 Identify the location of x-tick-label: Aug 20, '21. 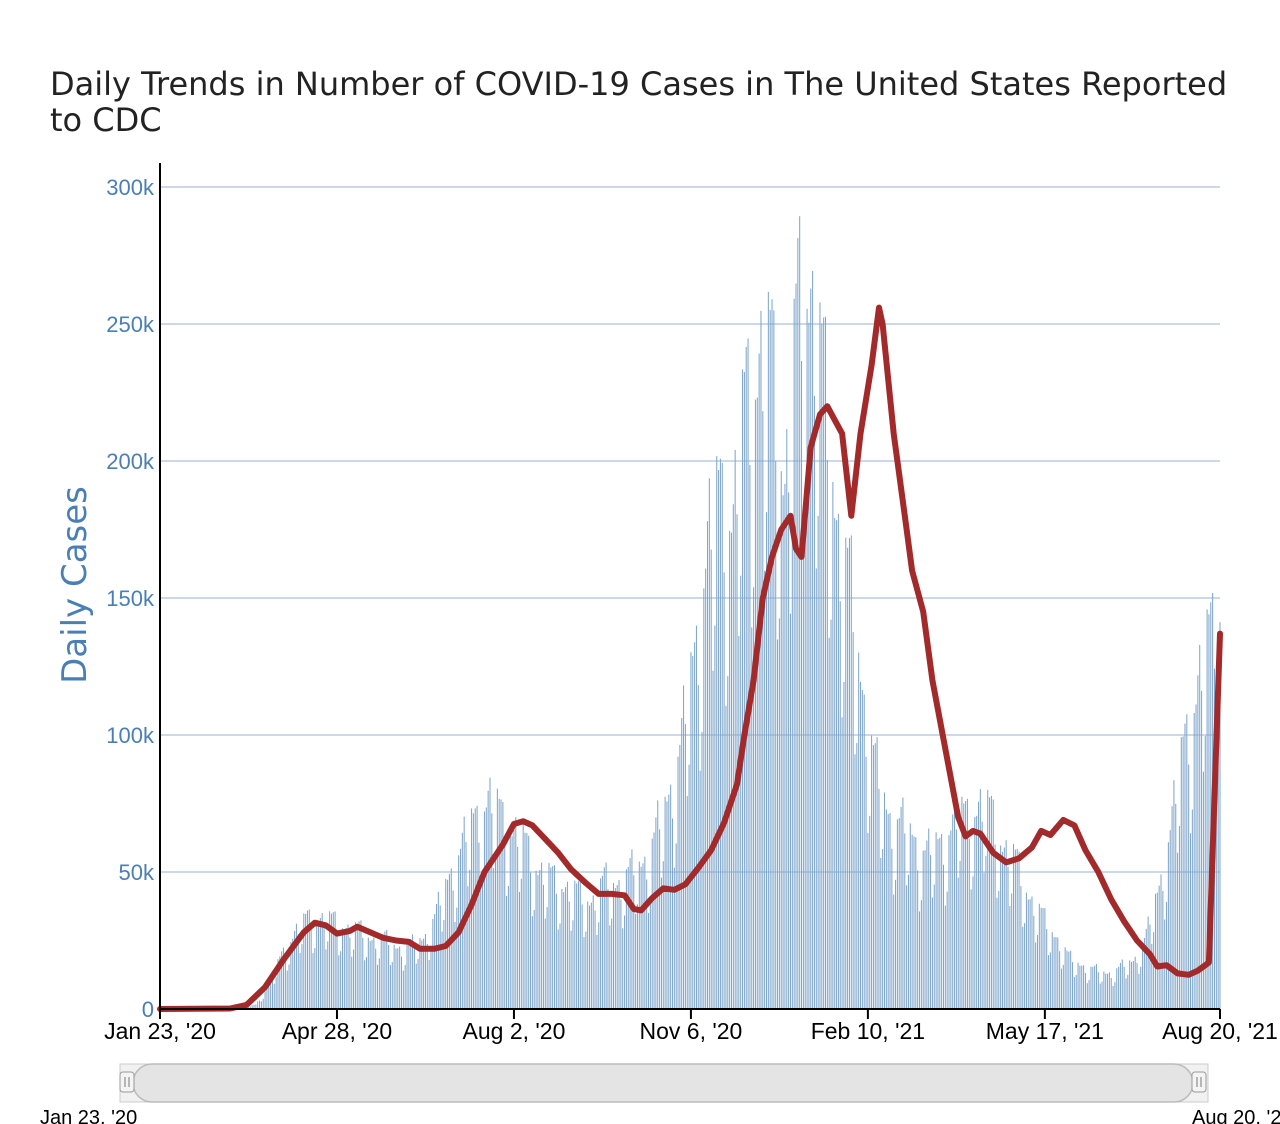
(1220, 1031).